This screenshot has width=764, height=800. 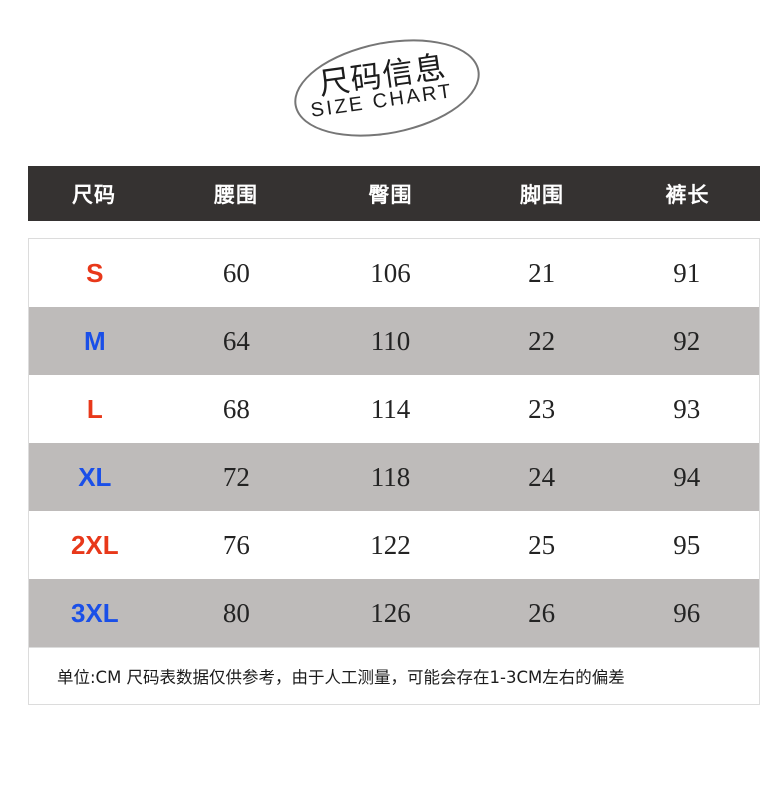 I want to click on table-row: 3XL 80 126 26 96, so click(x=394, y=613).